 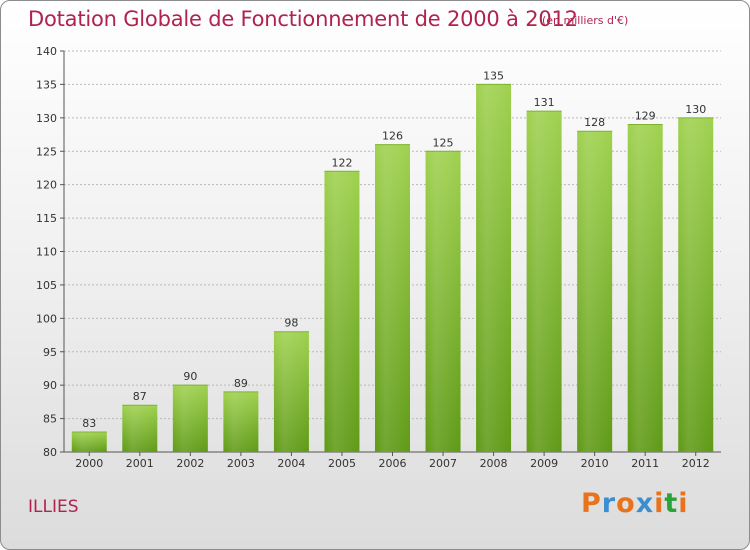 What do you see at coordinates (46, 118) in the screenshot?
I see `y-tick-label: 130` at bounding box center [46, 118].